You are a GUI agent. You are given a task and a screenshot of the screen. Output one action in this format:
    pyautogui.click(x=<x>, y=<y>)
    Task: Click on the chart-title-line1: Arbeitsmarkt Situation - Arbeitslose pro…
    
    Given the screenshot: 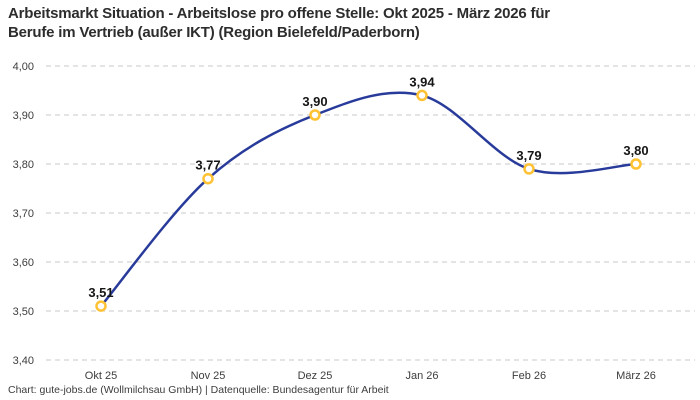 What is the action you would take?
    pyautogui.click(x=279, y=13)
    